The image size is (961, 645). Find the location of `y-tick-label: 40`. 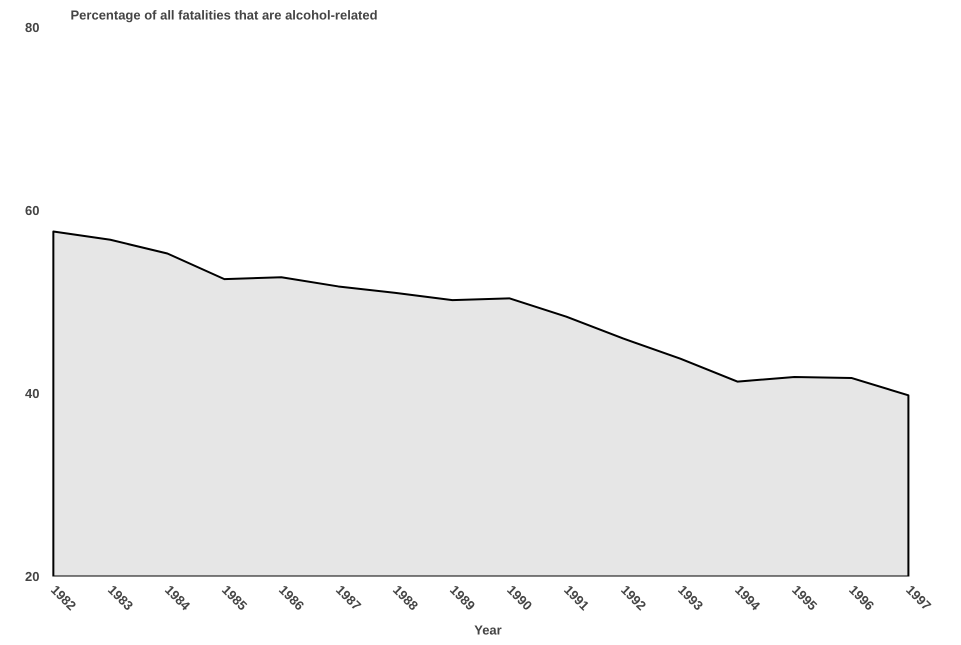

y-tick-label: 40 is located at coordinates (32, 393).